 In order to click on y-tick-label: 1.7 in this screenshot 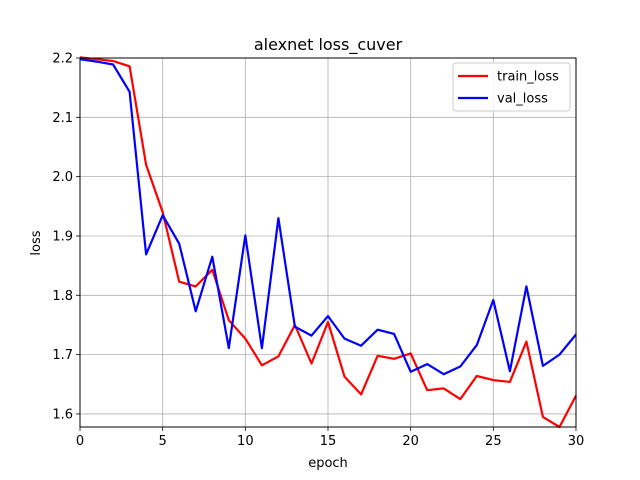, I will do `click(62, 355)`.